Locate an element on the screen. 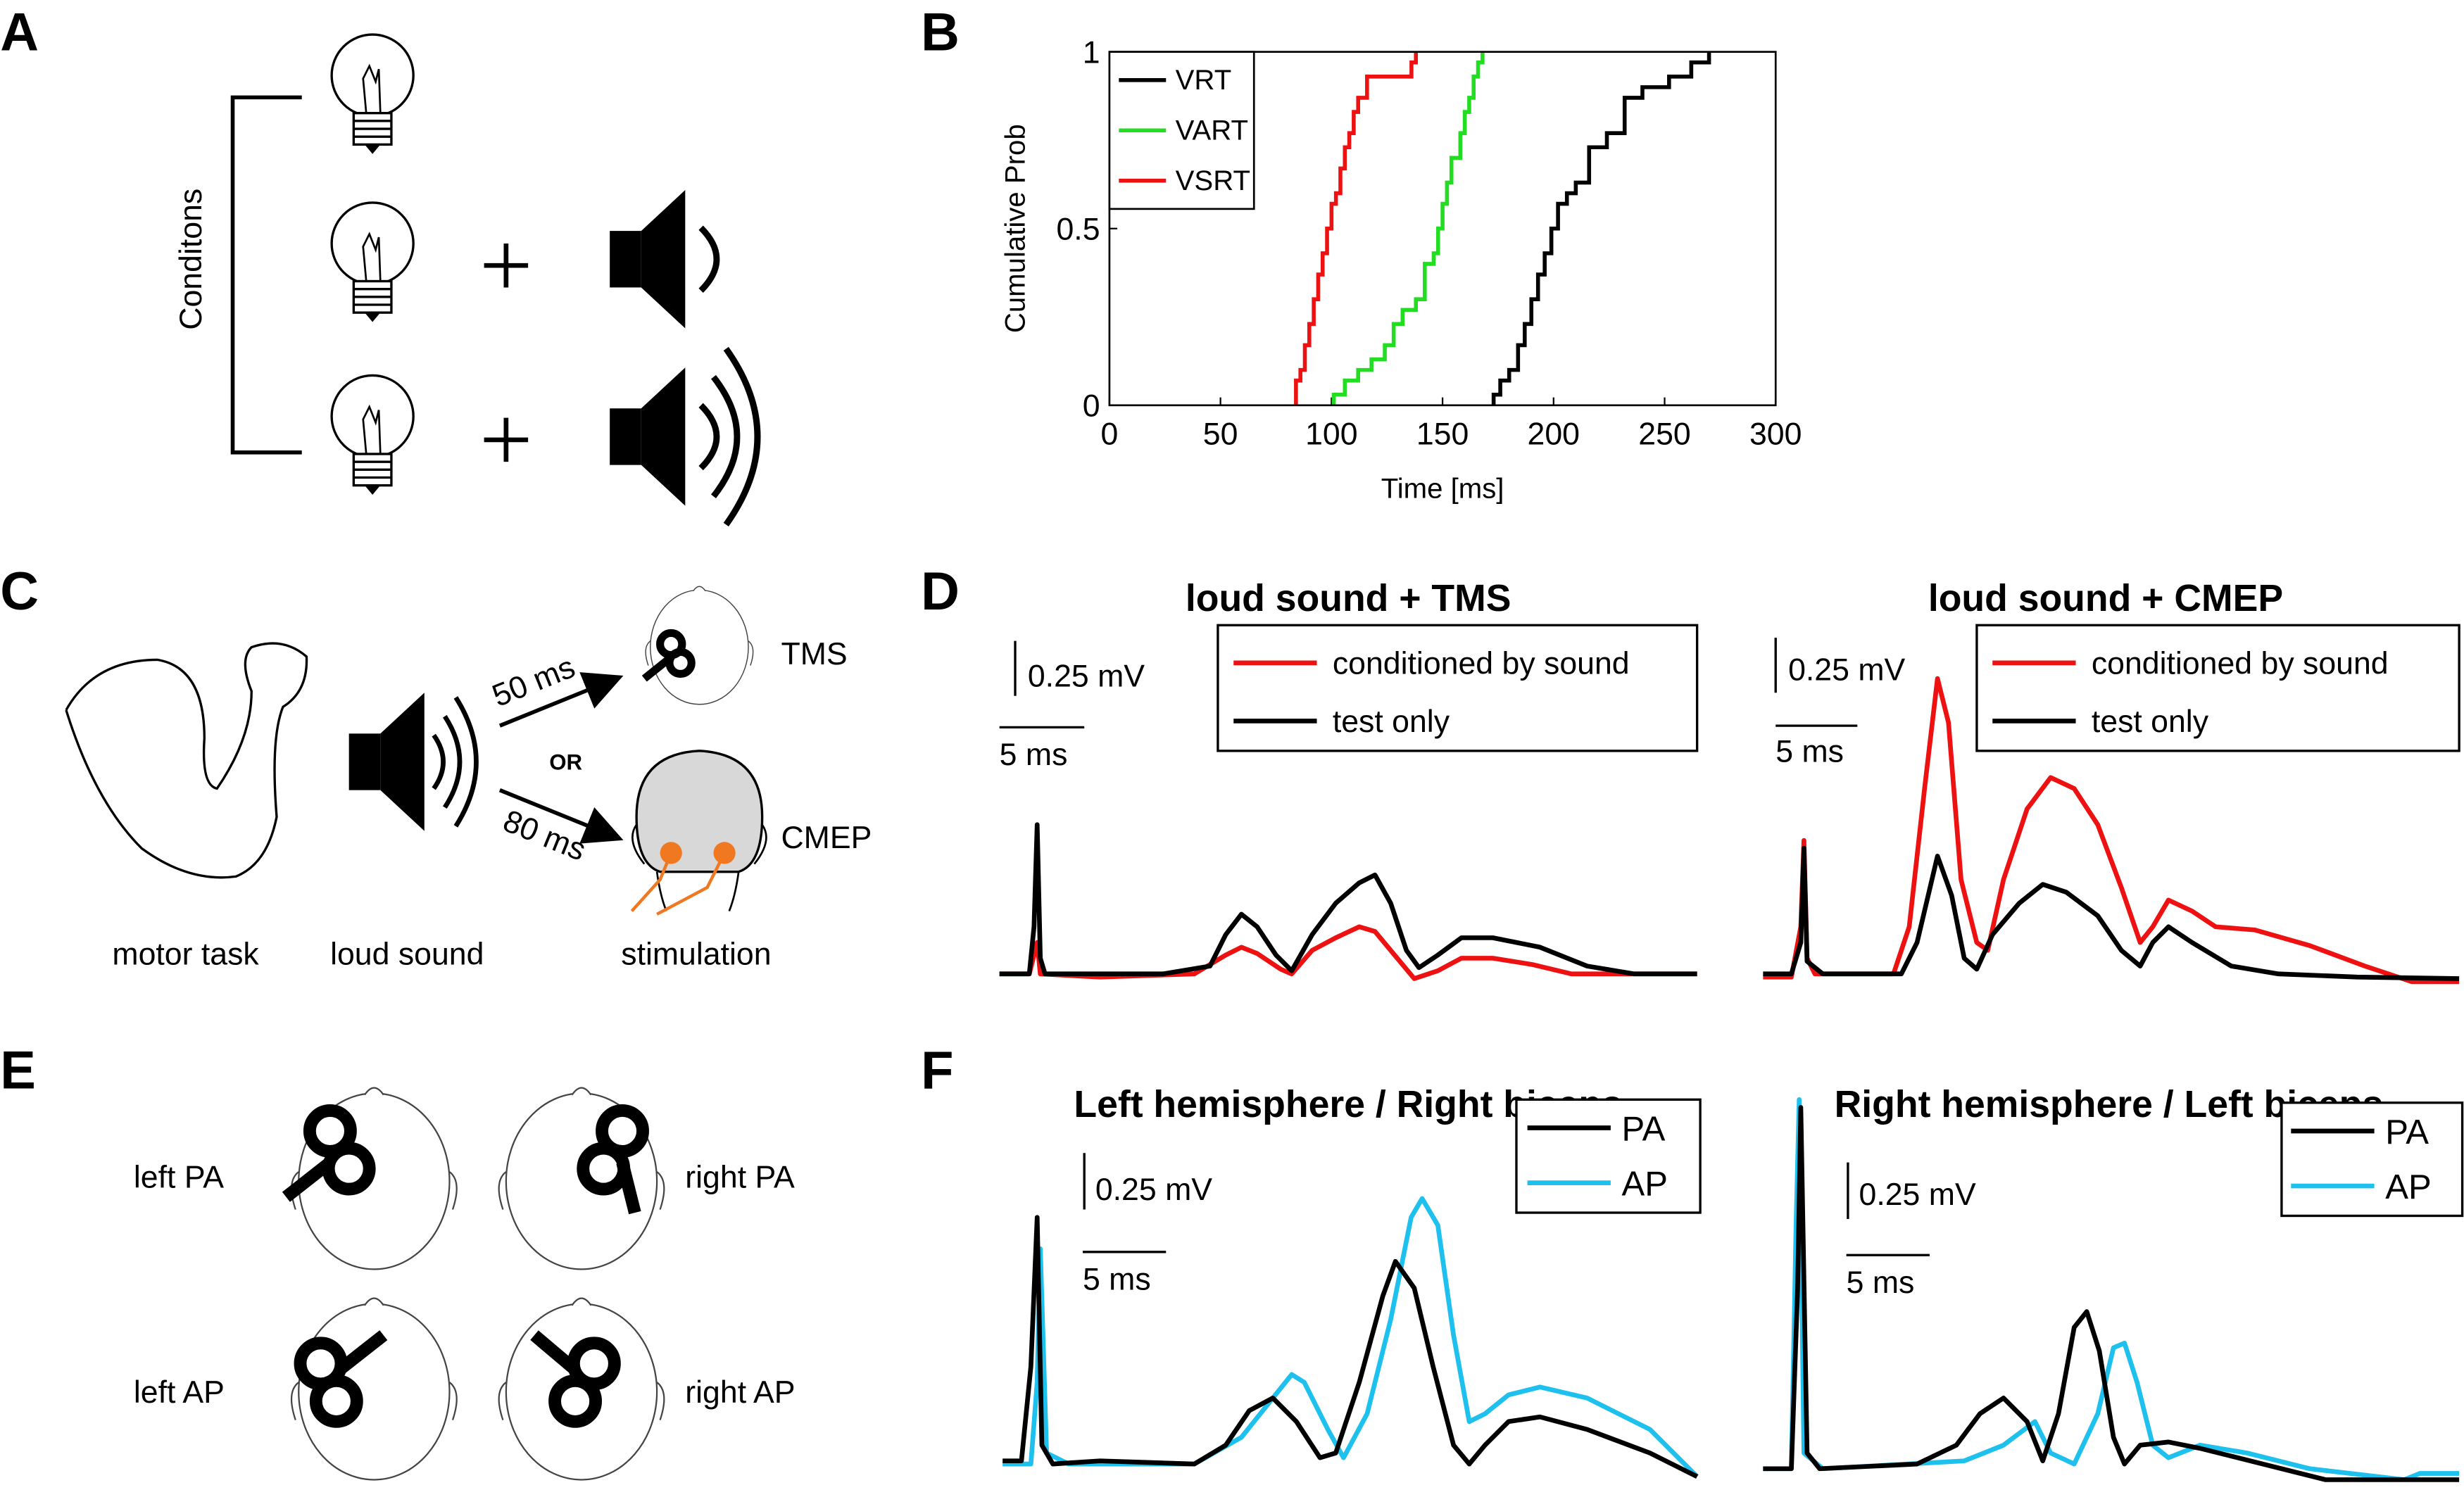  x-tick-label: 150 is located at coordinates (1442, 435).